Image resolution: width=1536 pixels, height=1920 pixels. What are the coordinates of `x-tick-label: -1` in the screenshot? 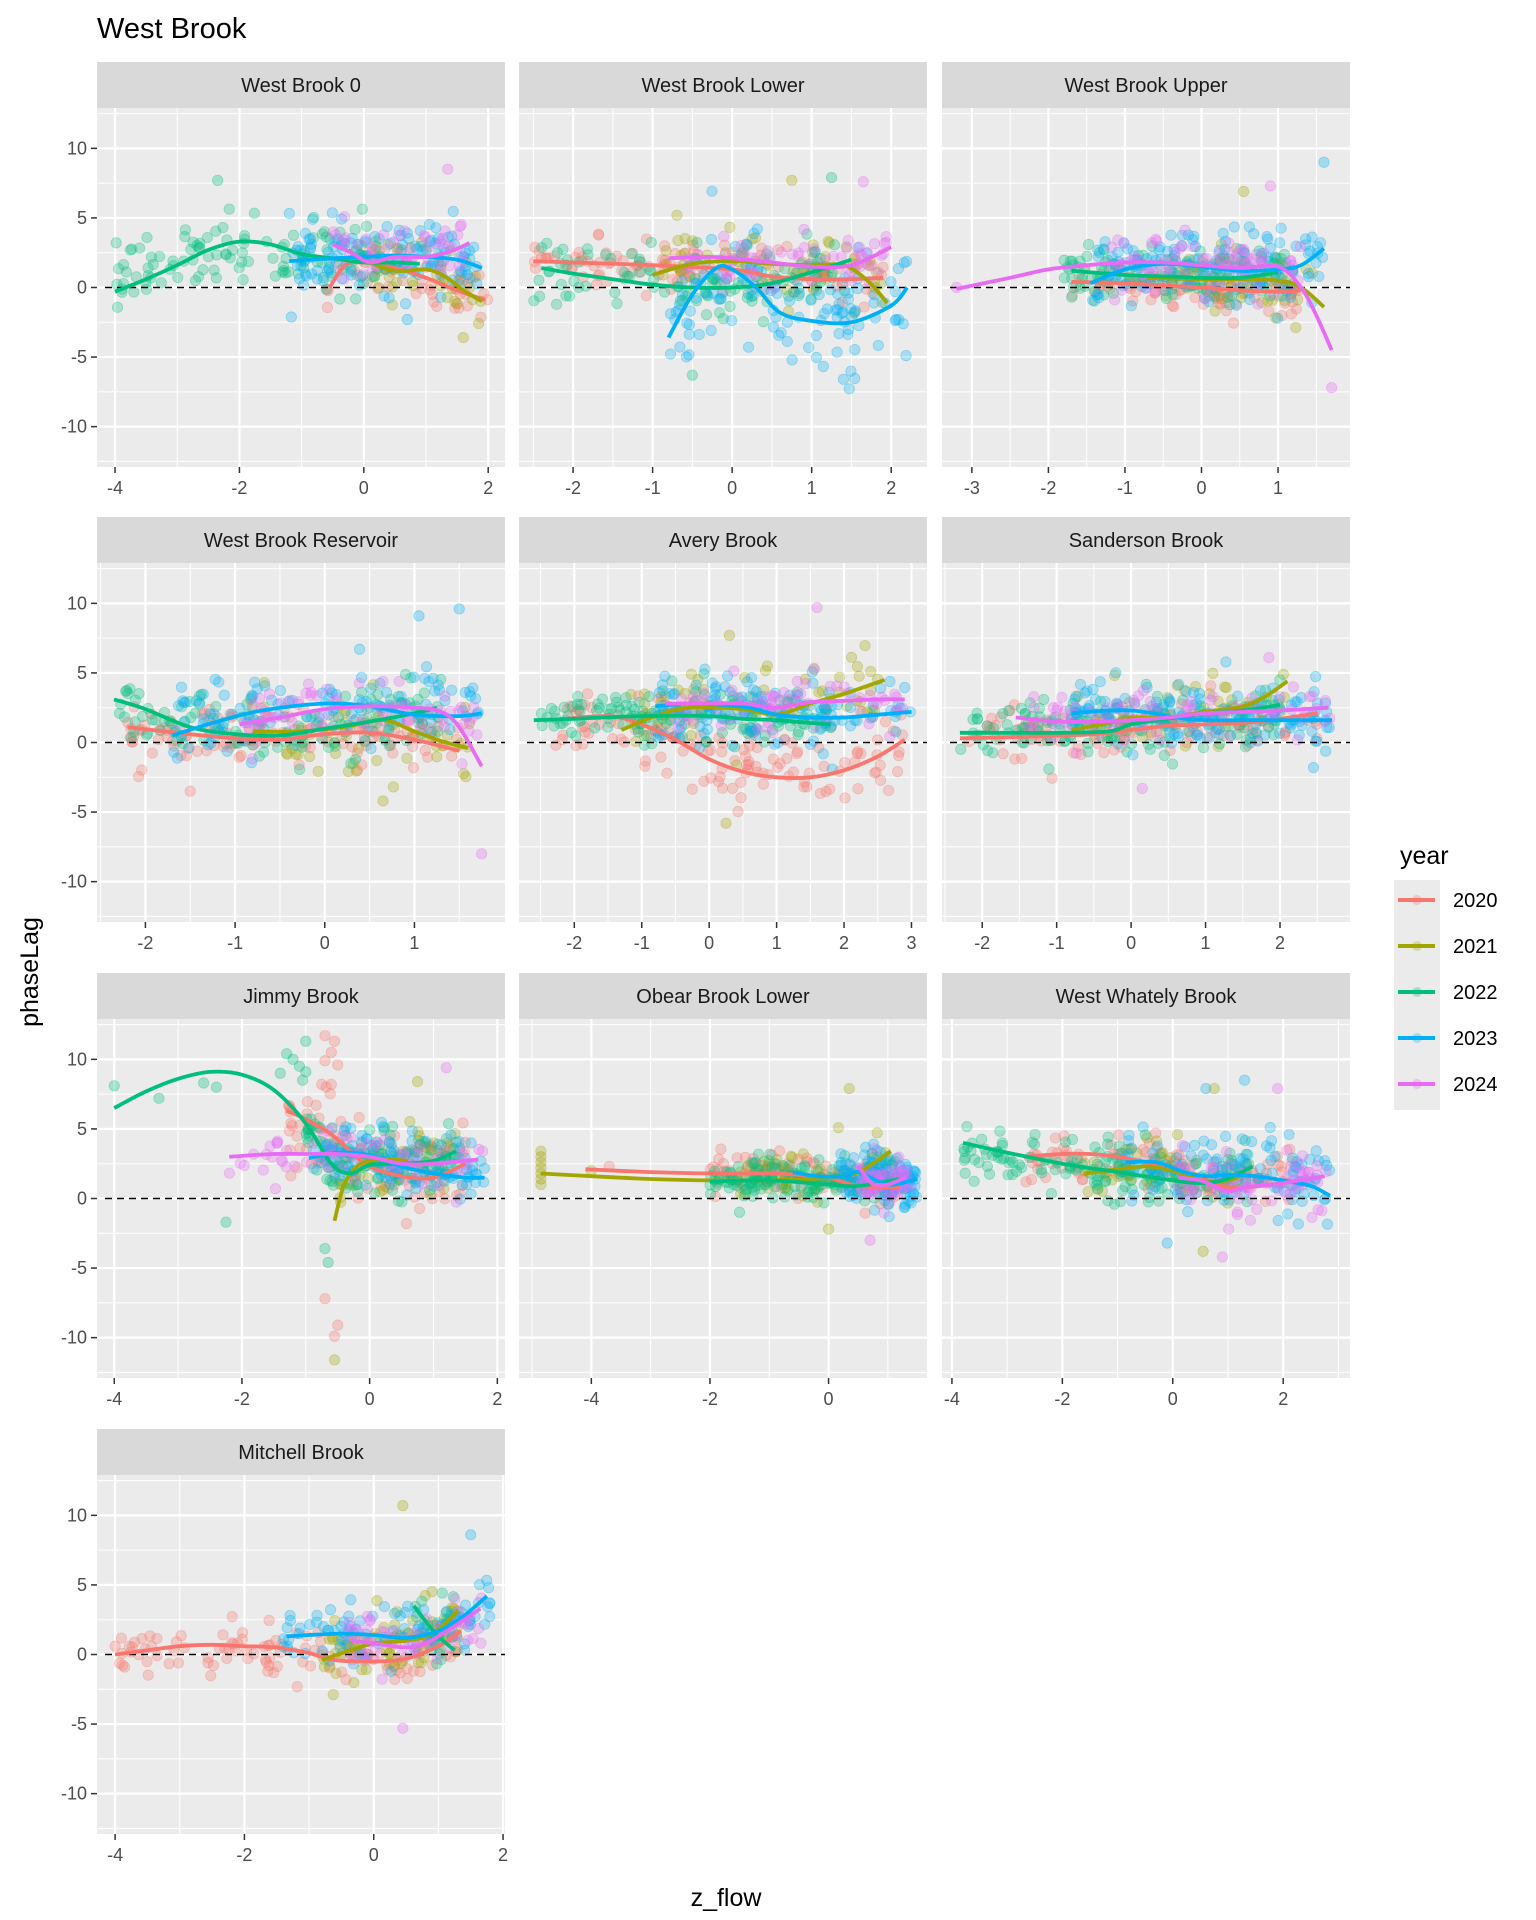 It's located at (653, 488).